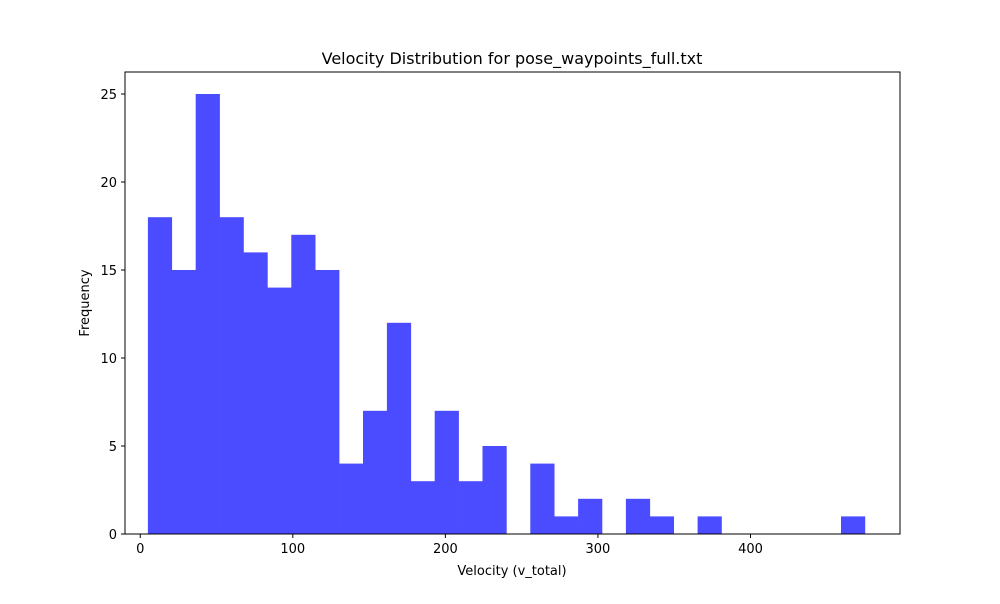 The width and height of the screenshot is (1000, 604). I want to click on y-tick-label: 10, so click(108, 359).